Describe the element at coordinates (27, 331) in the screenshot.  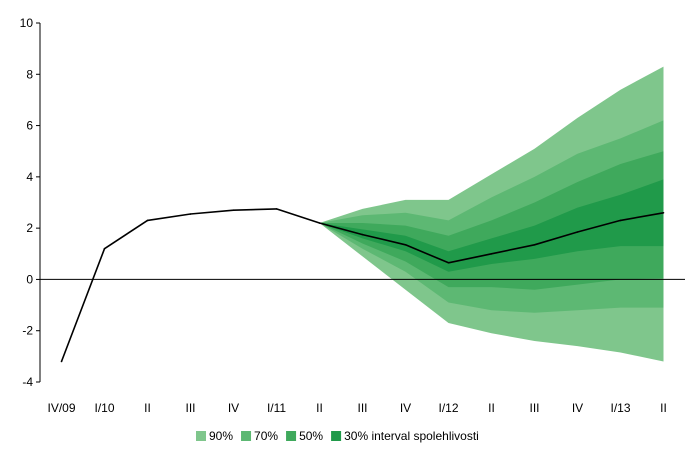
I see `y-tick-label: -2` at that location.